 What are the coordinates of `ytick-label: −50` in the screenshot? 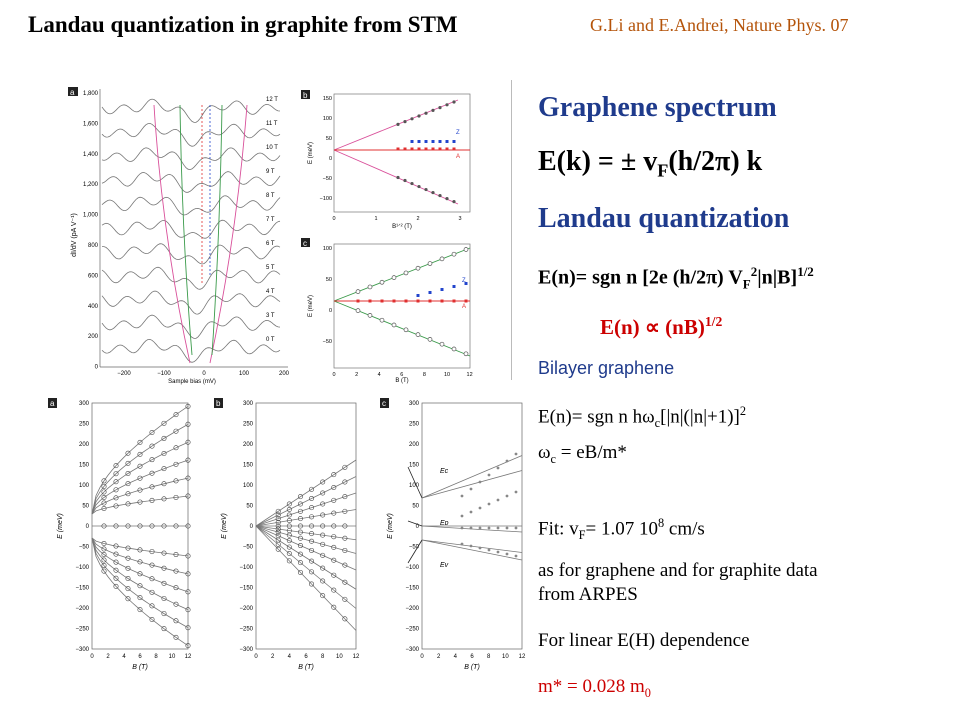 It's located at (248, 548).